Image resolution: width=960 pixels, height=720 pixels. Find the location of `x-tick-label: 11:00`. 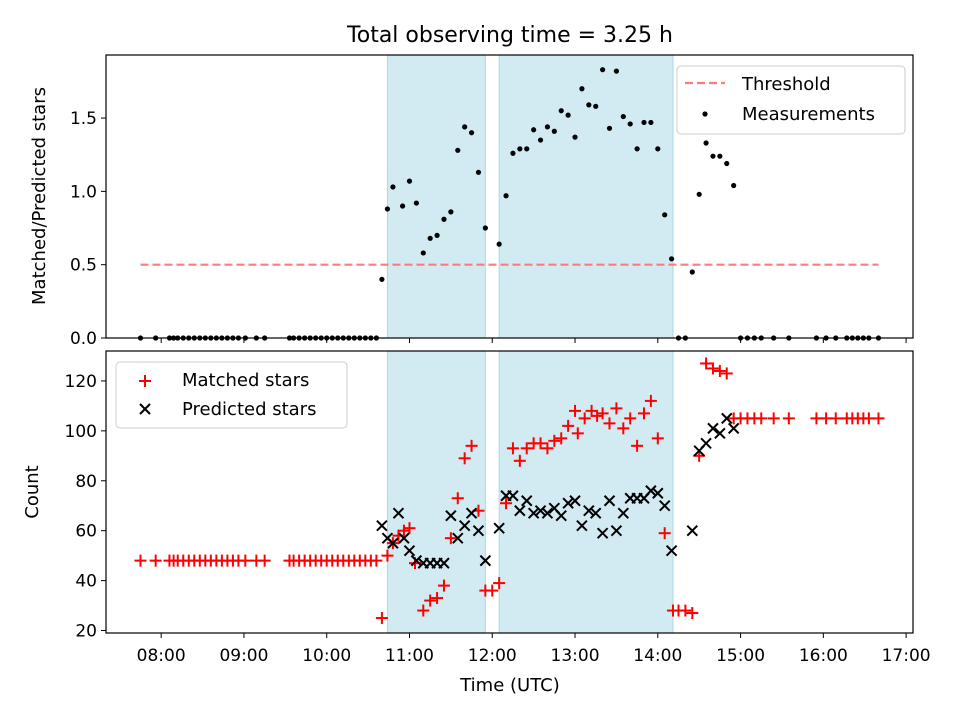

x-tick-label: 11:00 is located at coordinates (409, 656).